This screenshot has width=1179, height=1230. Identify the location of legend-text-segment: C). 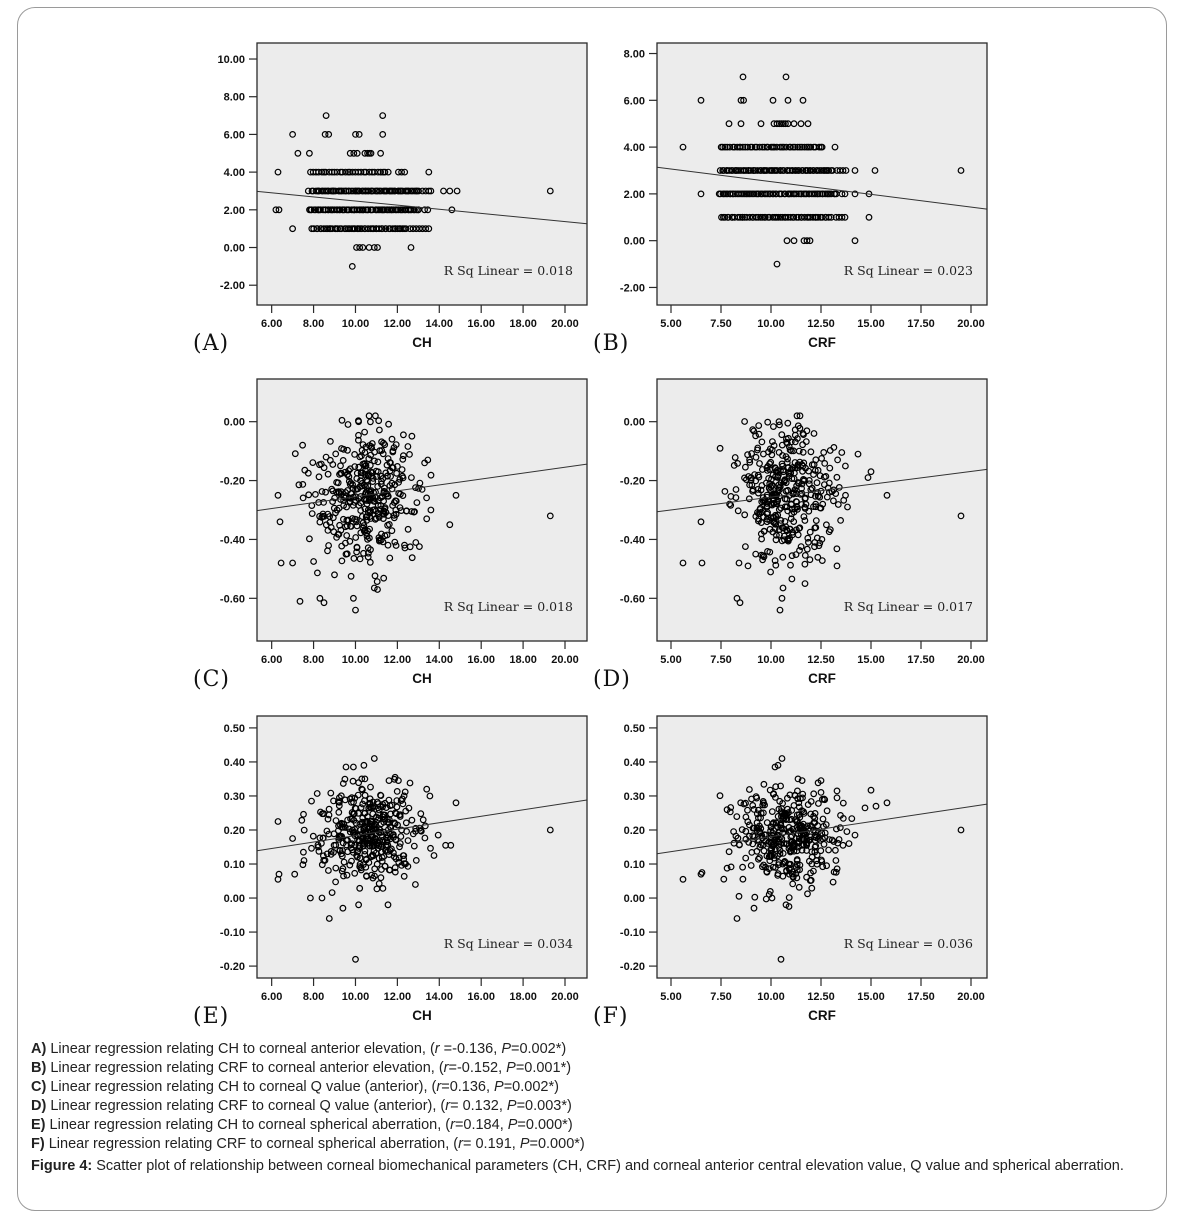
(39, 1087).